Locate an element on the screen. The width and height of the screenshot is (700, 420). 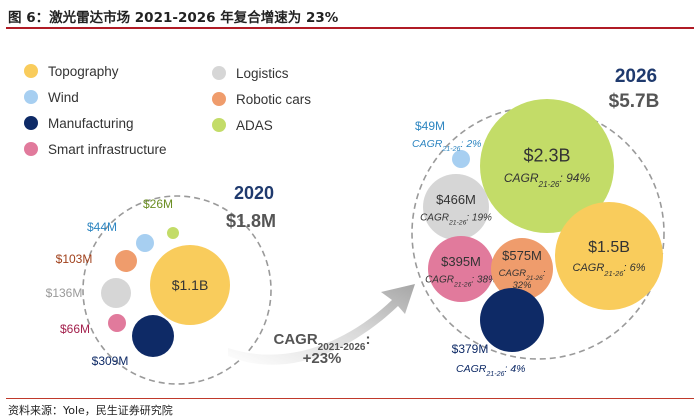
market-2020-value-topography: $1.1B is located at coordinates (190, 285).